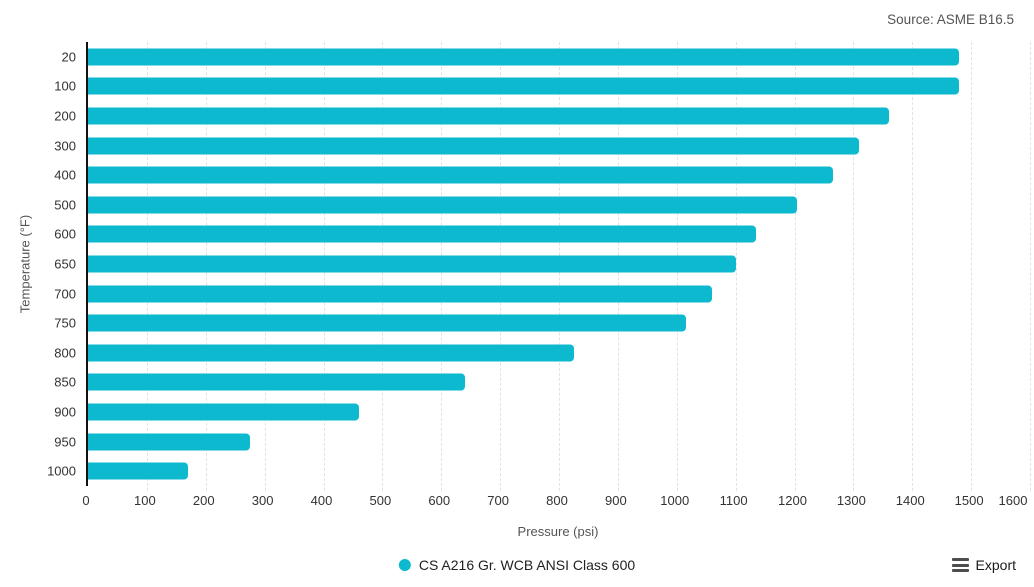 The height and width of the screenshot is (587, 1034). What do you see at coordinates (145, 500) in the screenshot?
I see `x-tick-label: 100` at bounding box center [145, 500].